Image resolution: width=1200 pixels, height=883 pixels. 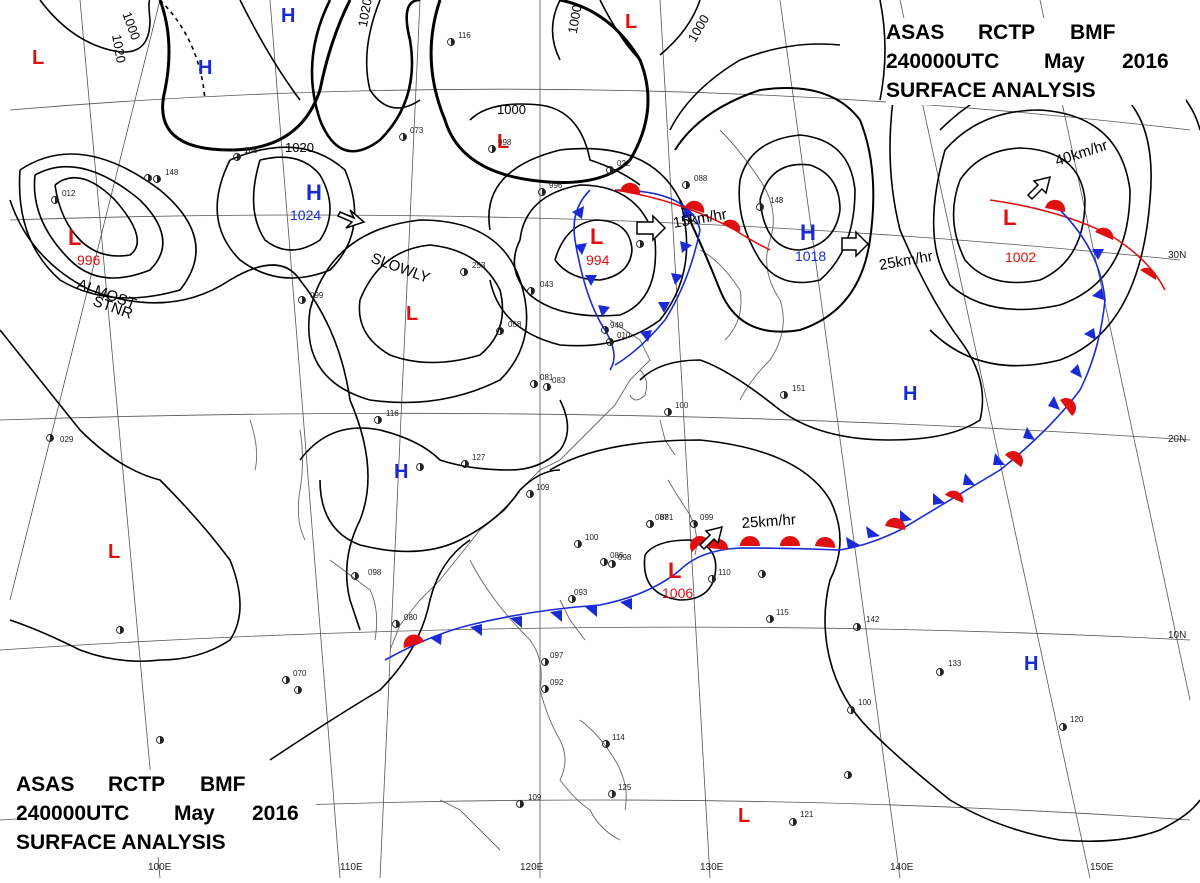 I want to click on lat-label-30n: 30N, so click(x=1177, y=255).